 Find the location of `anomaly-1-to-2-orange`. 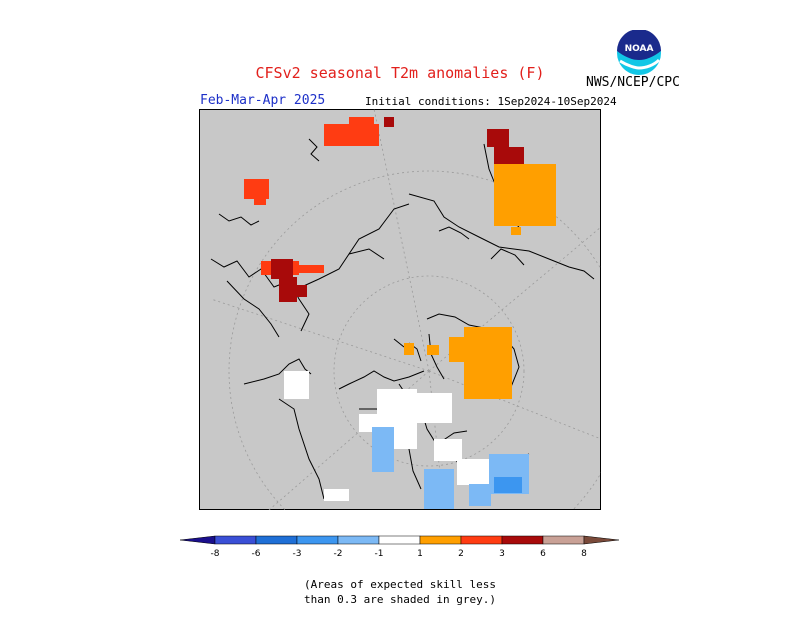

anomaly-1-to-2-orange is located at coordinates (480, 281).